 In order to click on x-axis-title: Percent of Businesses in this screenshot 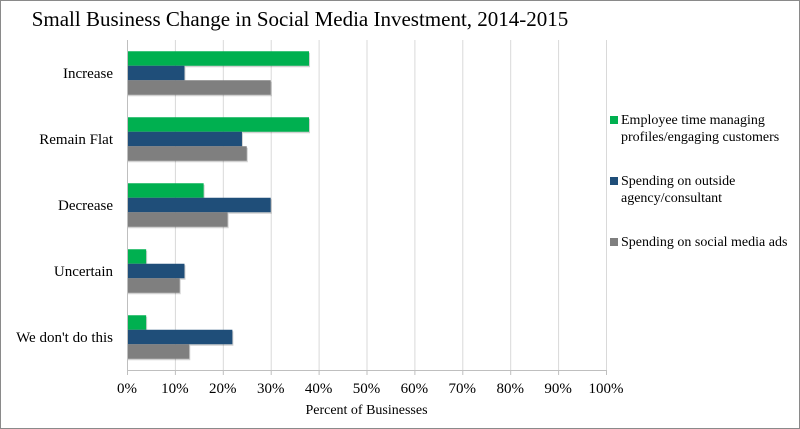, I will do `click(366, 410)`.